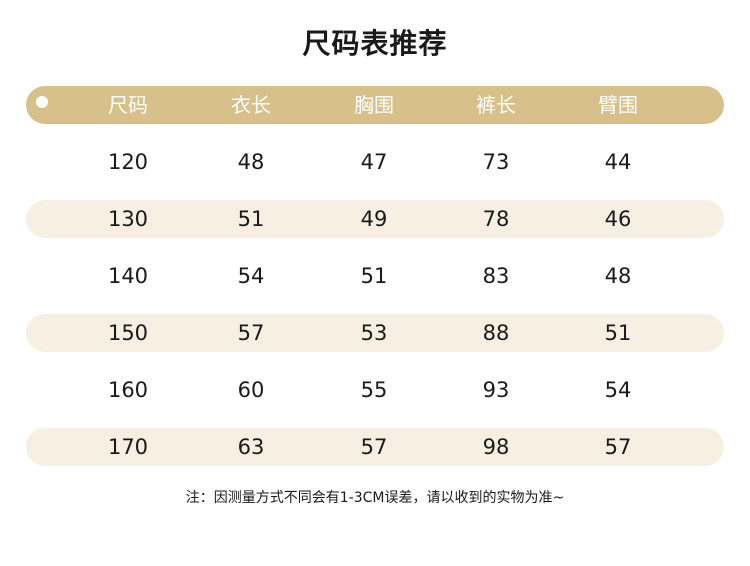 The image size is (750, 566). I want to click on table-cell: 83, so click(496, 276).